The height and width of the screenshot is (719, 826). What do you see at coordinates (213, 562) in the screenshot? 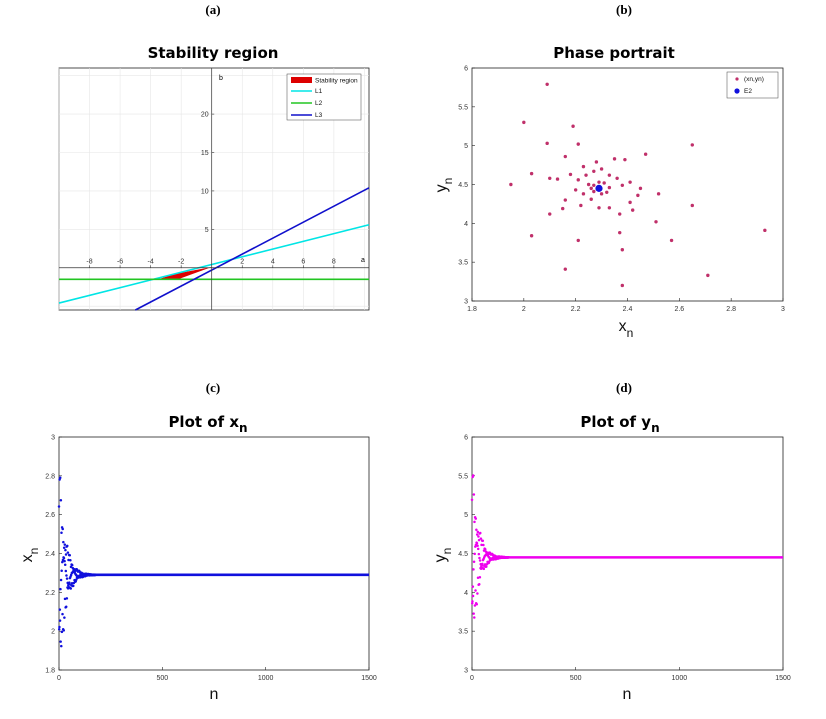
I see `chart-c-points` at bounding box center [213, 562].